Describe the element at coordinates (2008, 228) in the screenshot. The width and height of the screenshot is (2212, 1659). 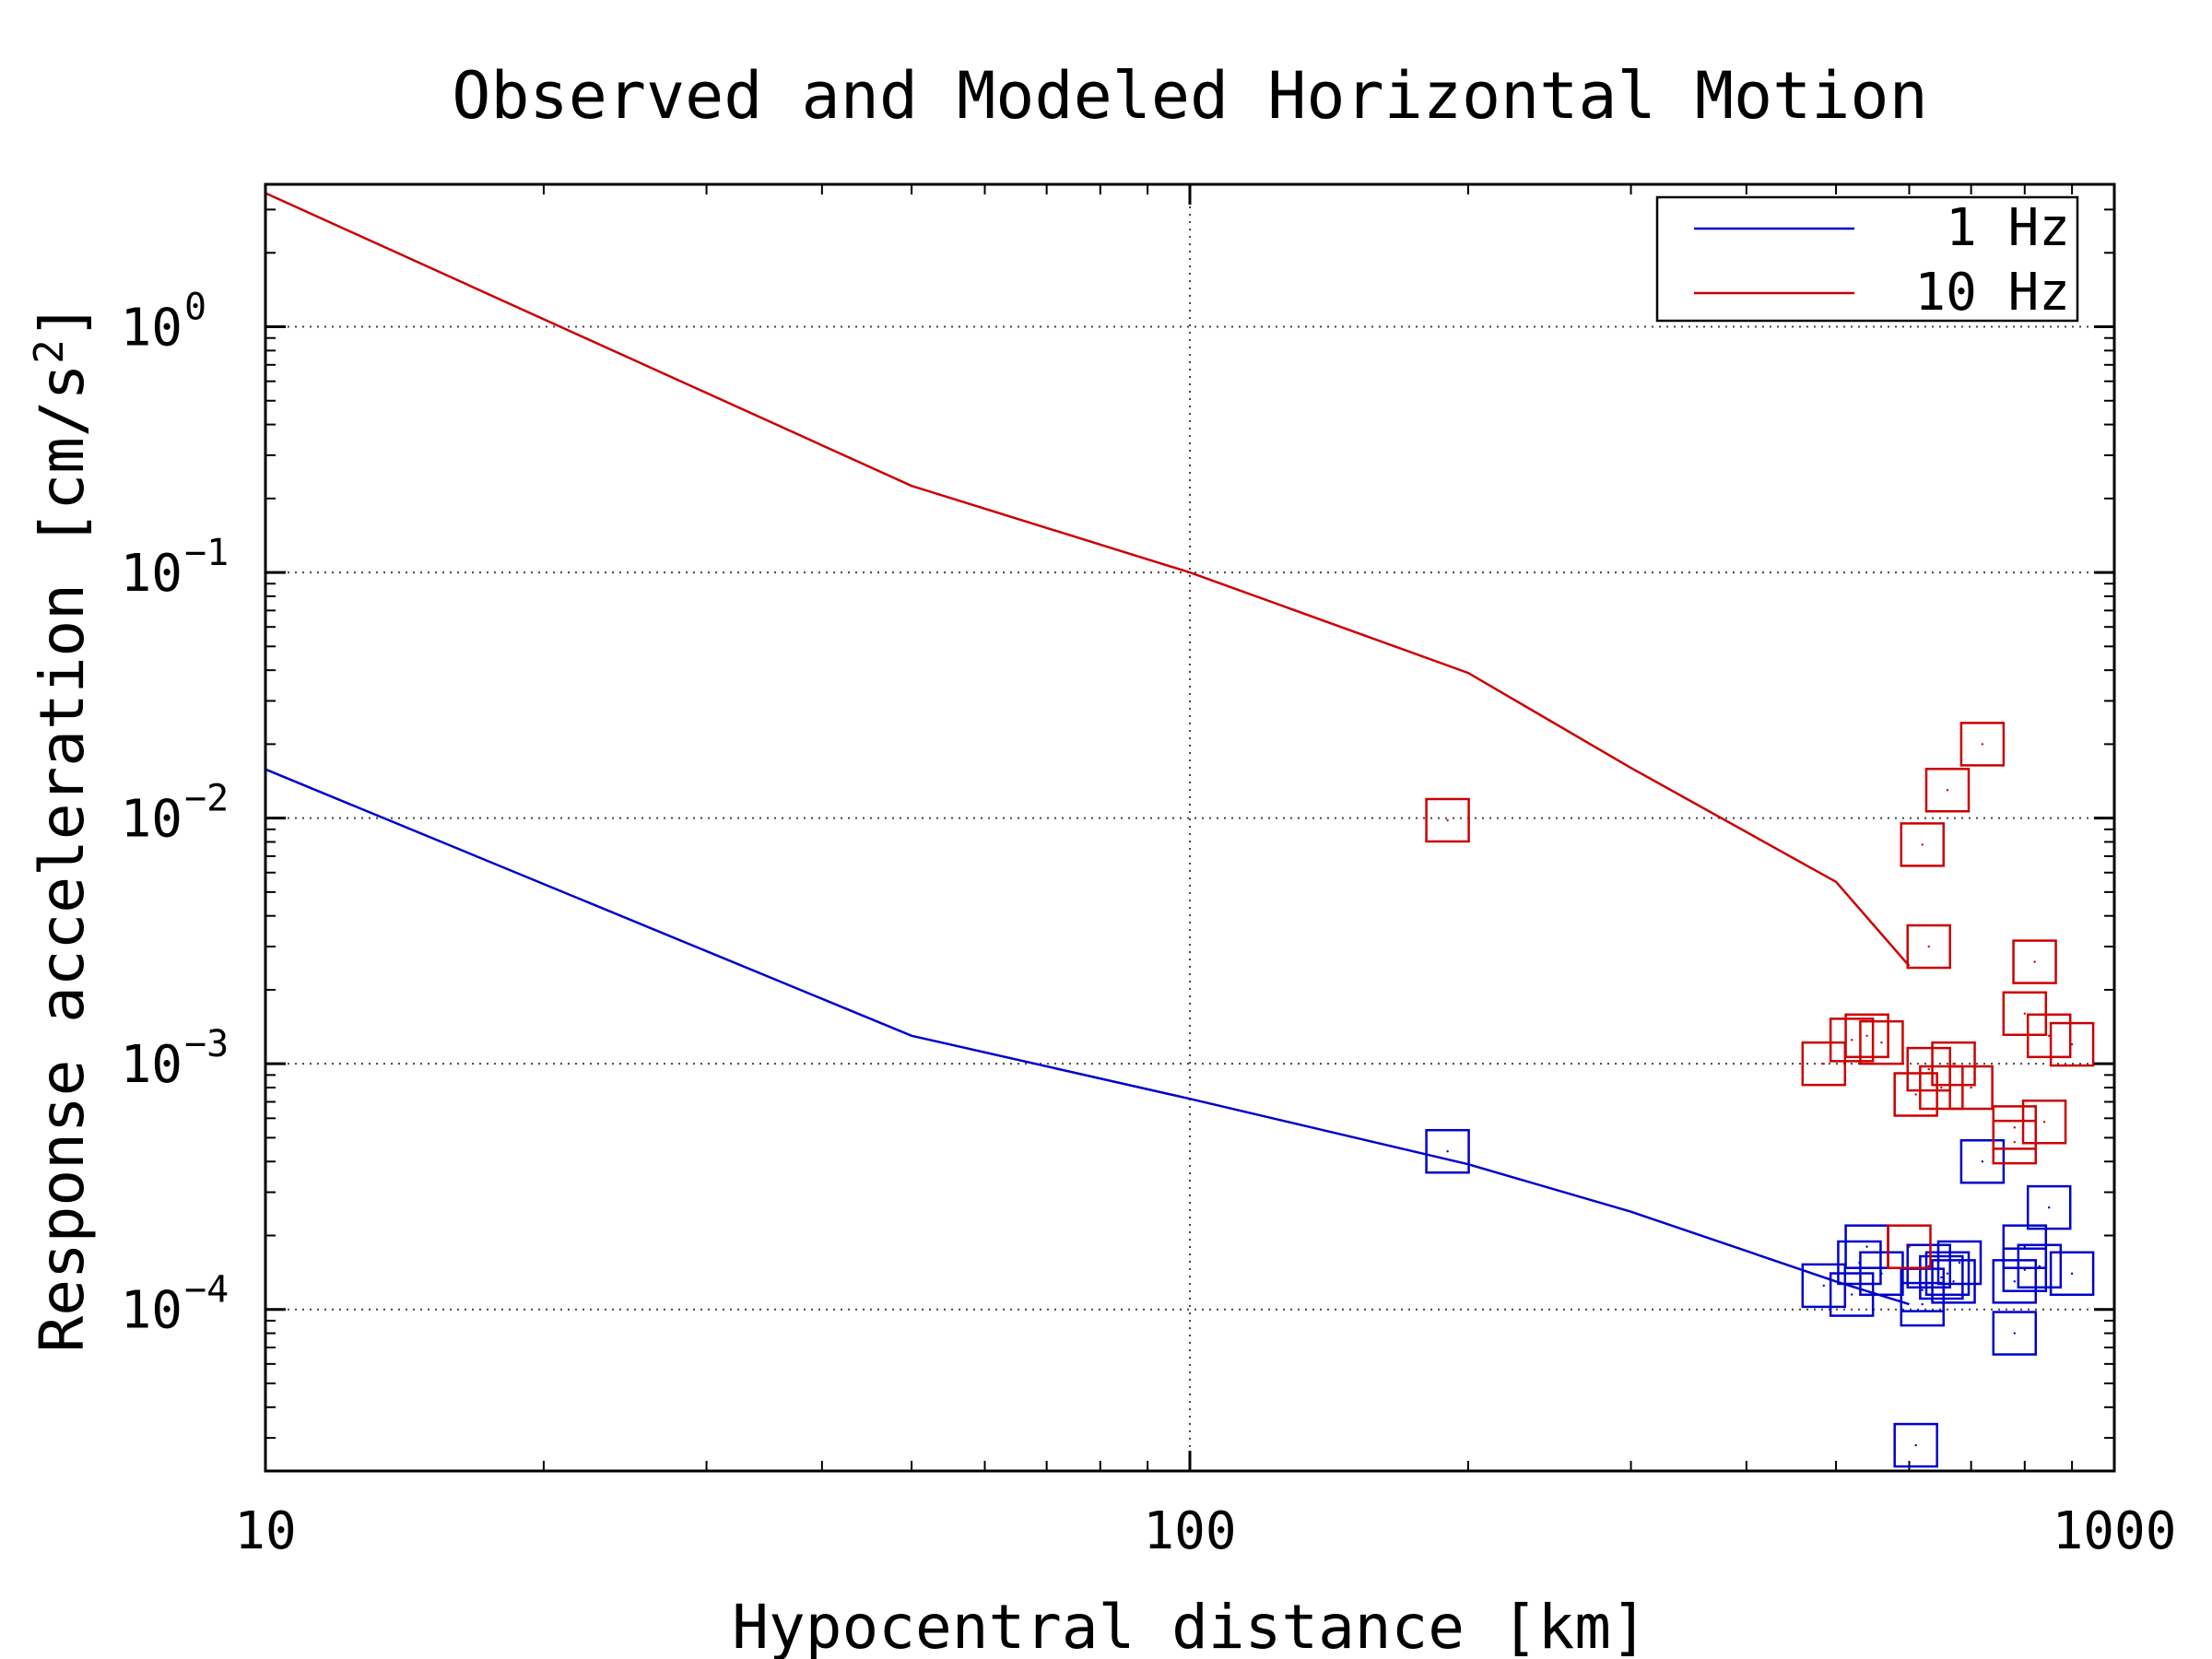
I see `legend-label: 1 Hz` at that location.